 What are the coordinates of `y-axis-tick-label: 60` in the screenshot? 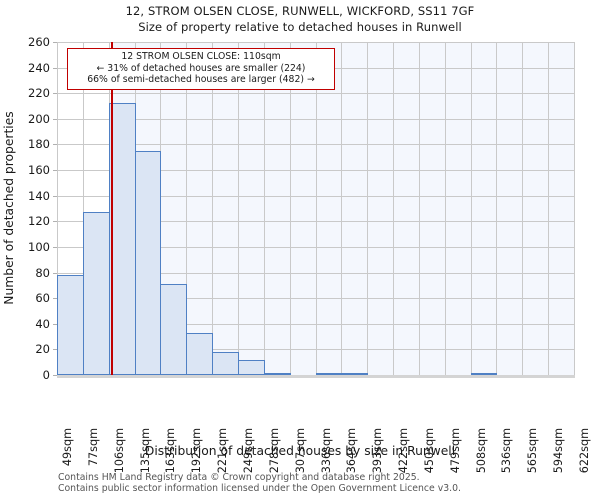 It's located at (42, 298).